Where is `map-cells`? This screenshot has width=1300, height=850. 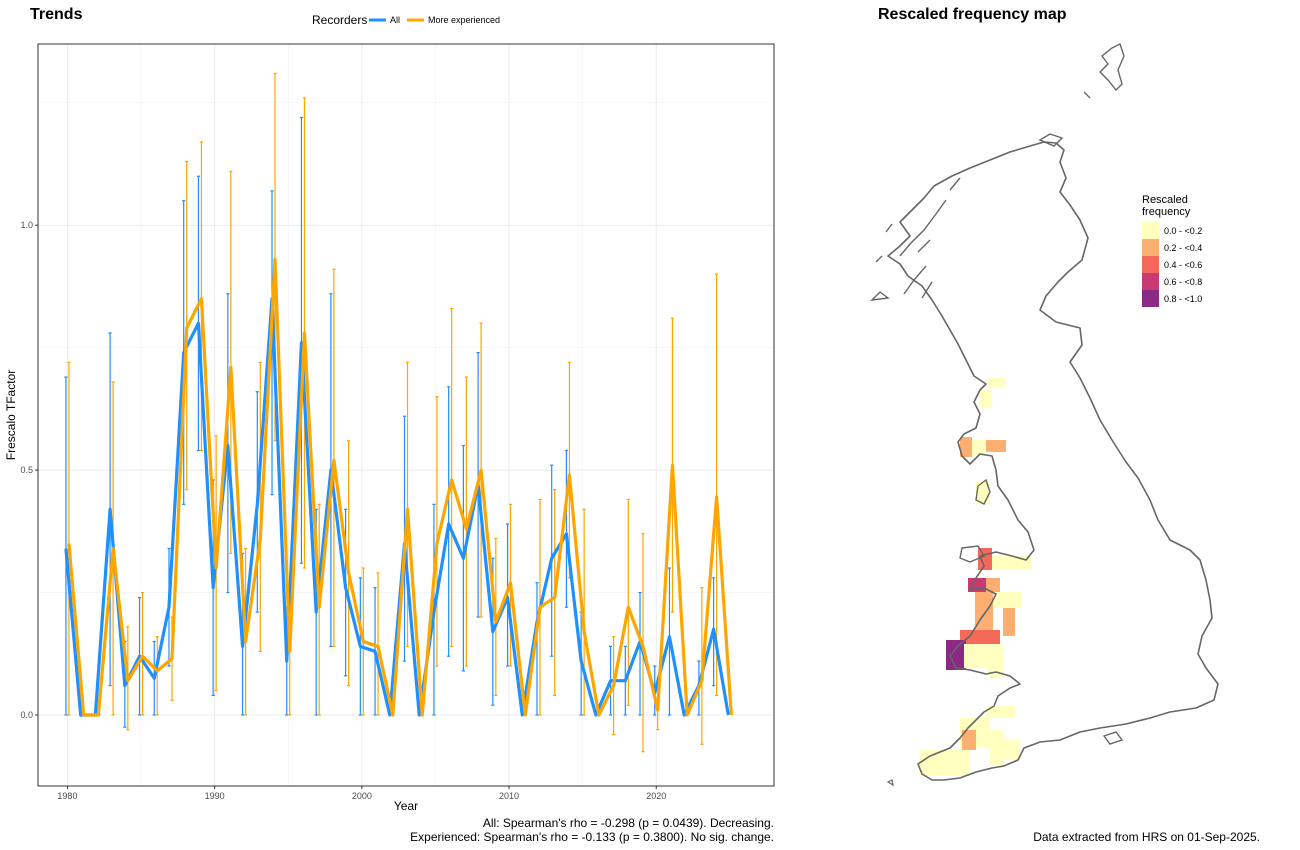
map-cells is located at coordinates (976, 577).